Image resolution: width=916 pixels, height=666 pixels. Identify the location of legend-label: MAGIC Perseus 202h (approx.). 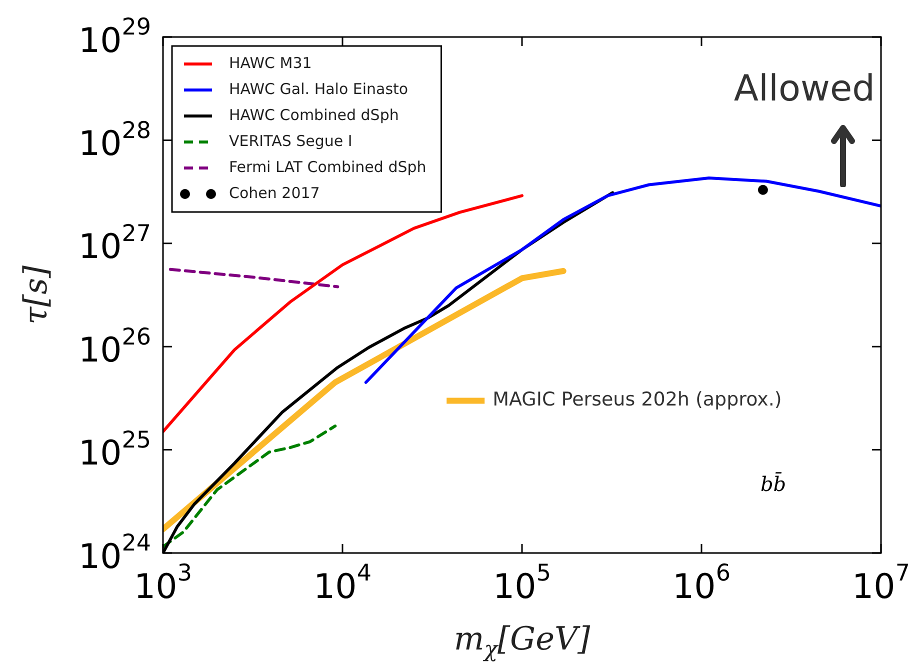
(637, 399).